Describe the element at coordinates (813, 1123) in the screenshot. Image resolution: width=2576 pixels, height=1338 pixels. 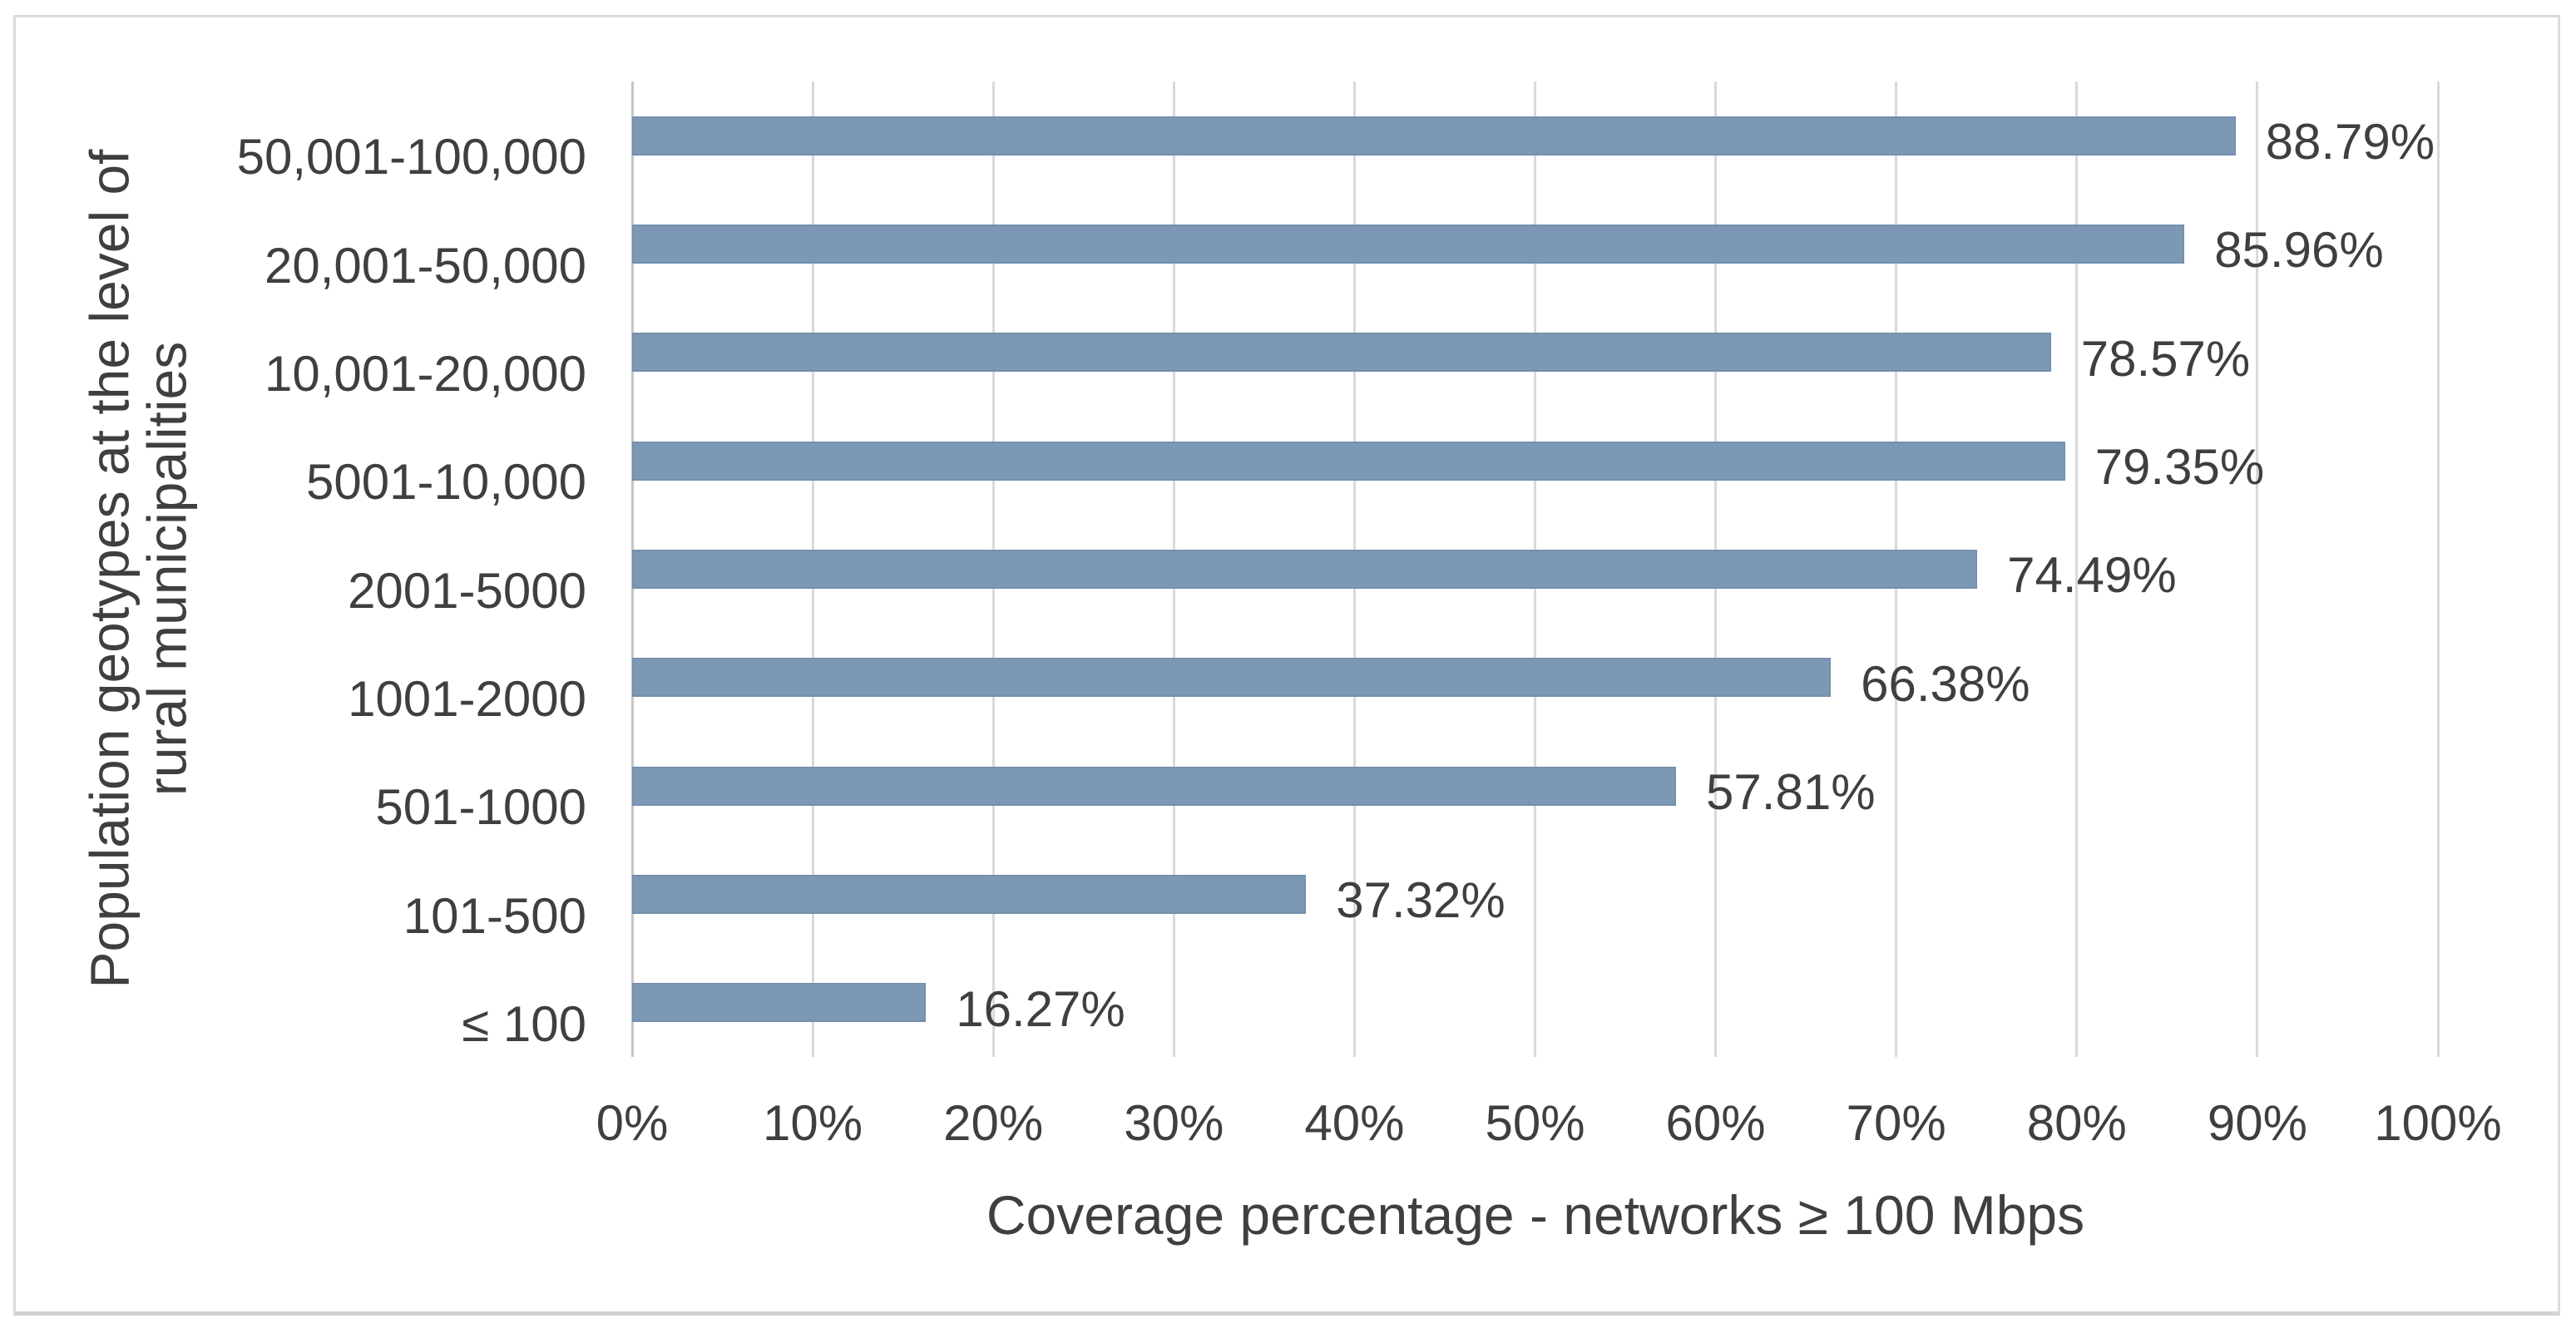
I see `tick-label: 10%` at that location.